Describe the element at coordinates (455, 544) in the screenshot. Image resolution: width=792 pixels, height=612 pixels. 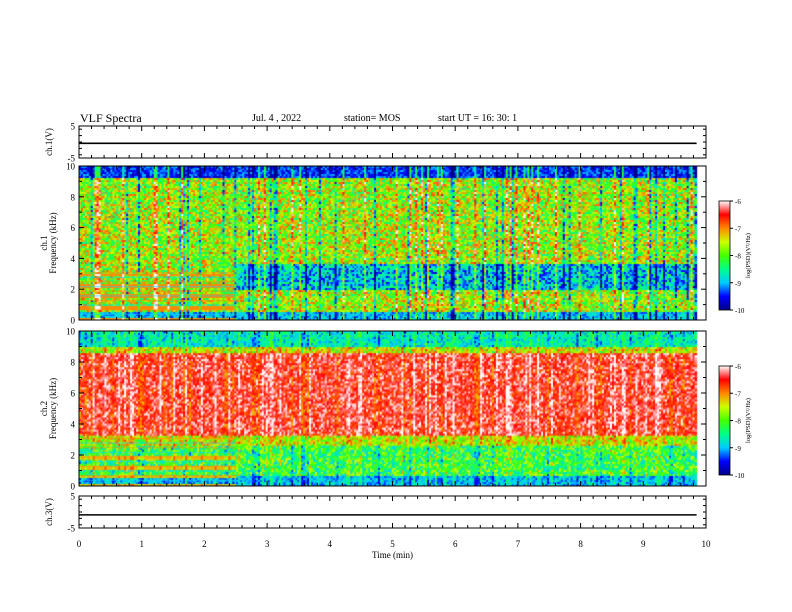
I see `x-tick-label: 6` at that location.